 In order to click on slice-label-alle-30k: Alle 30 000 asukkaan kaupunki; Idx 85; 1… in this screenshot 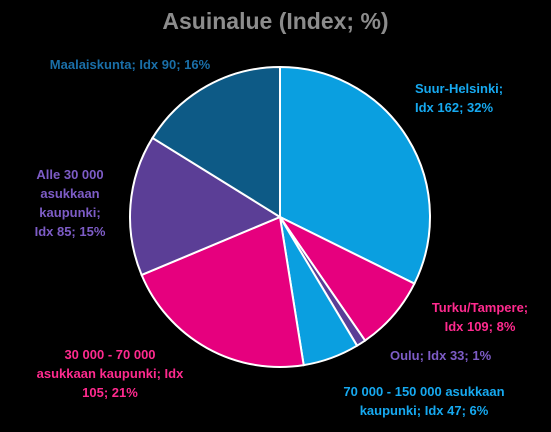, I will do `click(70, 203)`.